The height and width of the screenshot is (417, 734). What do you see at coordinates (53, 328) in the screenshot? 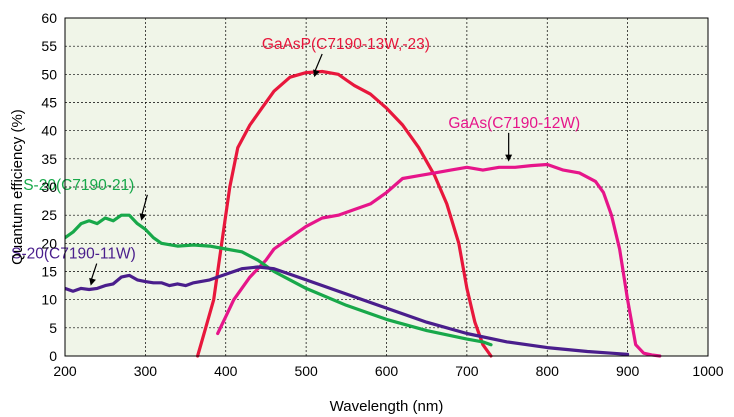
I see `y-tick-label: 5` at bounding box center [53, 328].